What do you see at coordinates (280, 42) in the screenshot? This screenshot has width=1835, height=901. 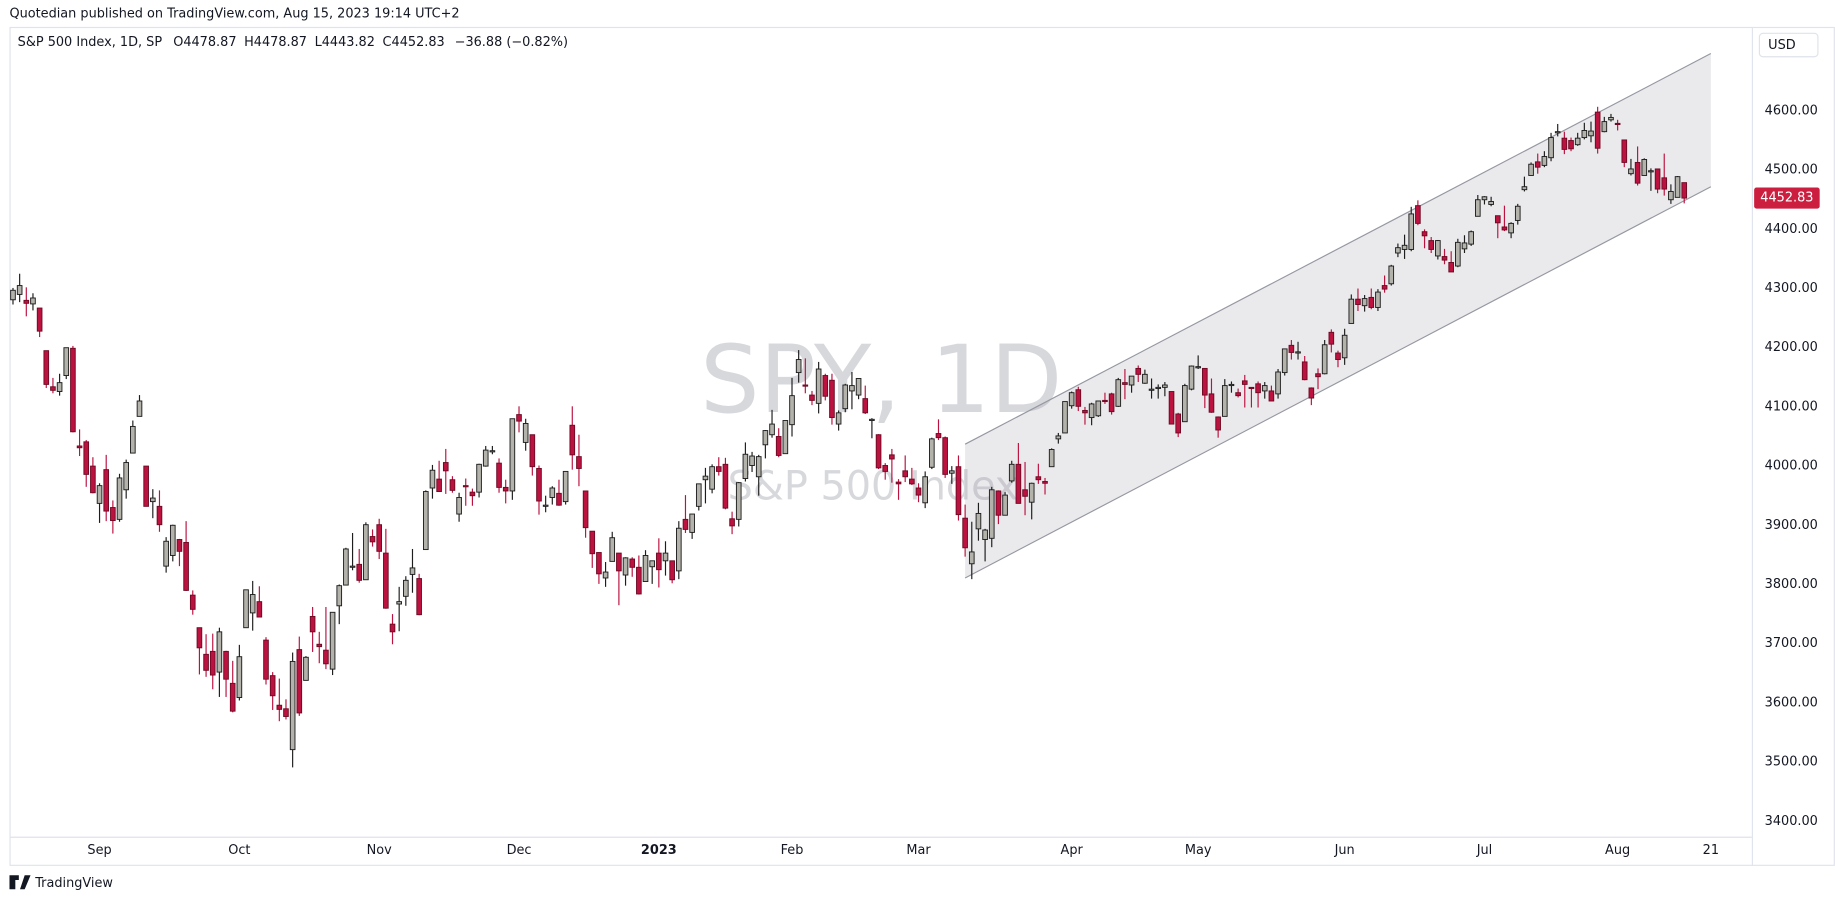 I see `legend-high-value: 4478.87` at bounding box center [280, 42].